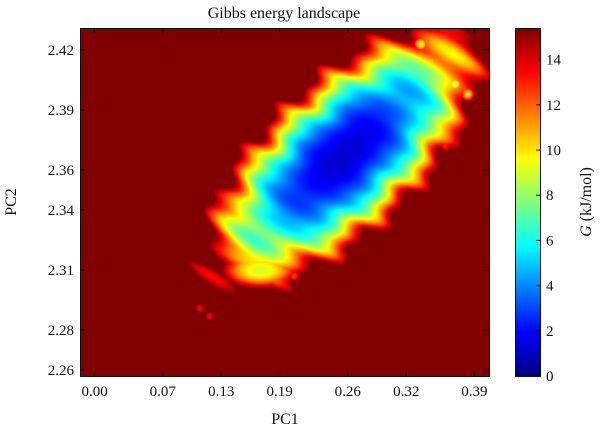 The image size is (600, 434). Describe the element at coordinates (550, 377) in the screenshot. I see `colorbar-tick-label: 0` at that location.